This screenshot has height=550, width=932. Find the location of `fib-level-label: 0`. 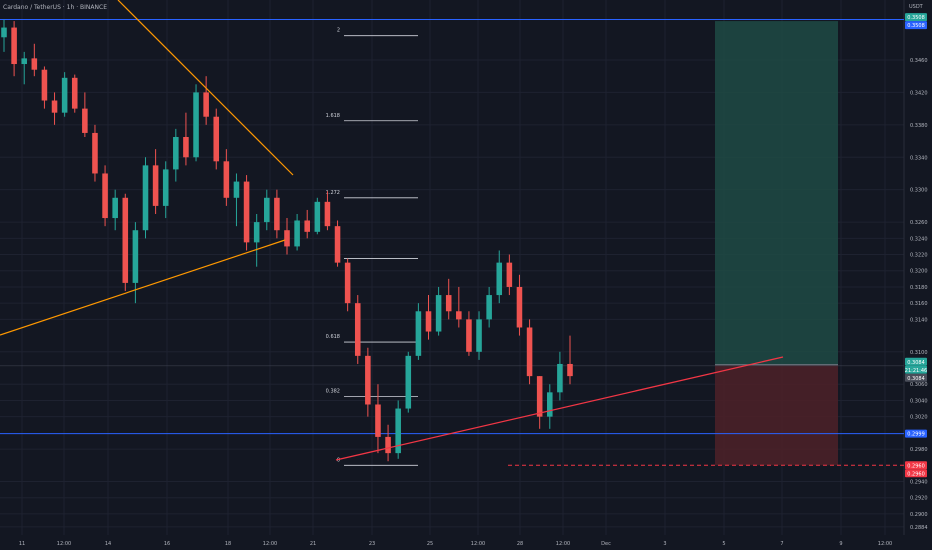

fib-level-label: 0 is located at coordinates (338, 460).